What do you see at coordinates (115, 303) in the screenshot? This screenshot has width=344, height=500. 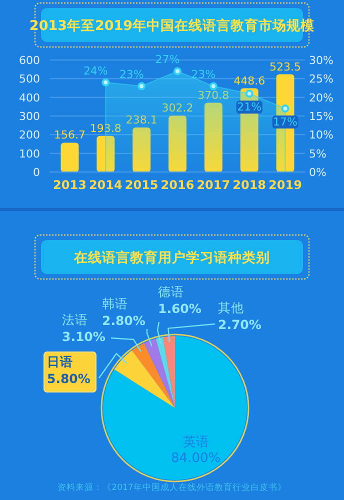 I see `slice-label: 韩语` at bounding box center [115, 303].